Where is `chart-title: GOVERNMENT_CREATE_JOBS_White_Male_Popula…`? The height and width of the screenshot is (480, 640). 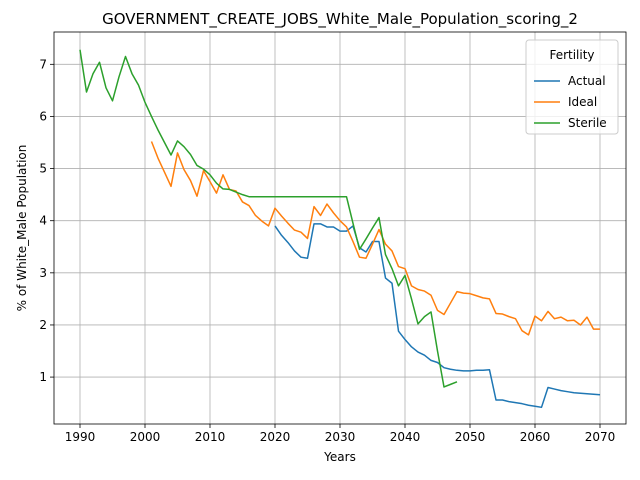 chart-title: GOVERNMENT_CREATE_JOBS_White_Male_Popula… is located at coordinates (340, 19).